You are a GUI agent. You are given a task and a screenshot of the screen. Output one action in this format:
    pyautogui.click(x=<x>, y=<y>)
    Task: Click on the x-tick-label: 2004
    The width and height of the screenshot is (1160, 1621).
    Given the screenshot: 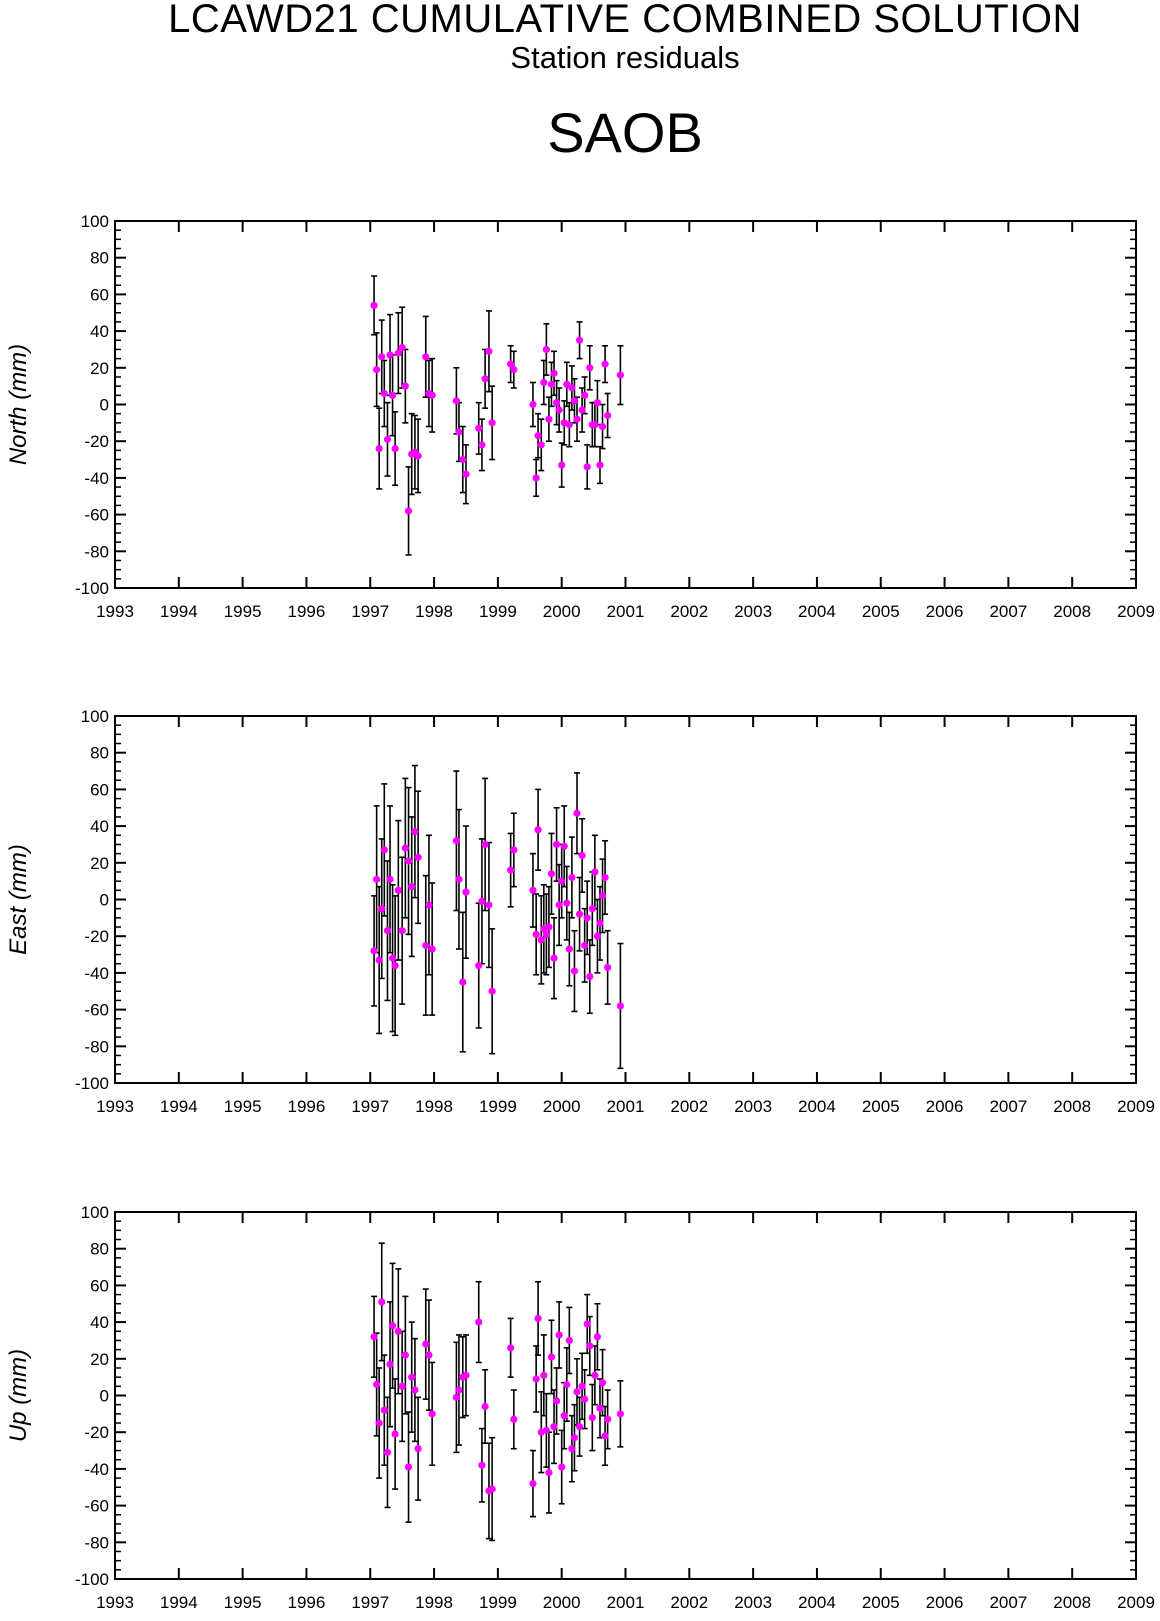 What is the action you would take?
    pyautogui.click(x=817, y=611)
    